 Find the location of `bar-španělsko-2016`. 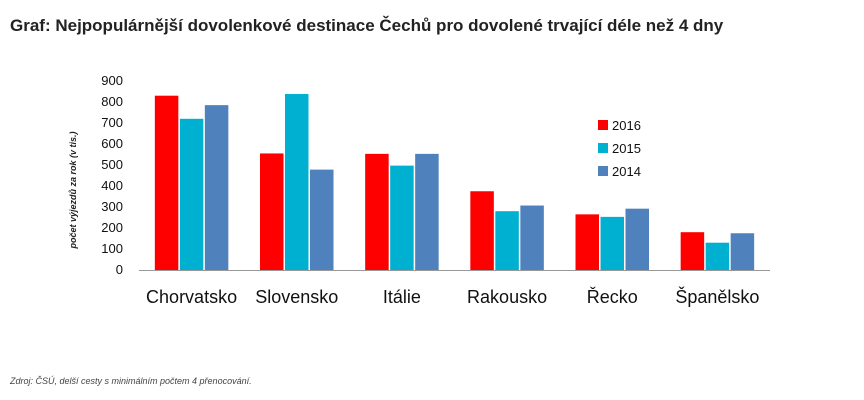

bar-španělsko-2016 is located at coordinates (692, 251).